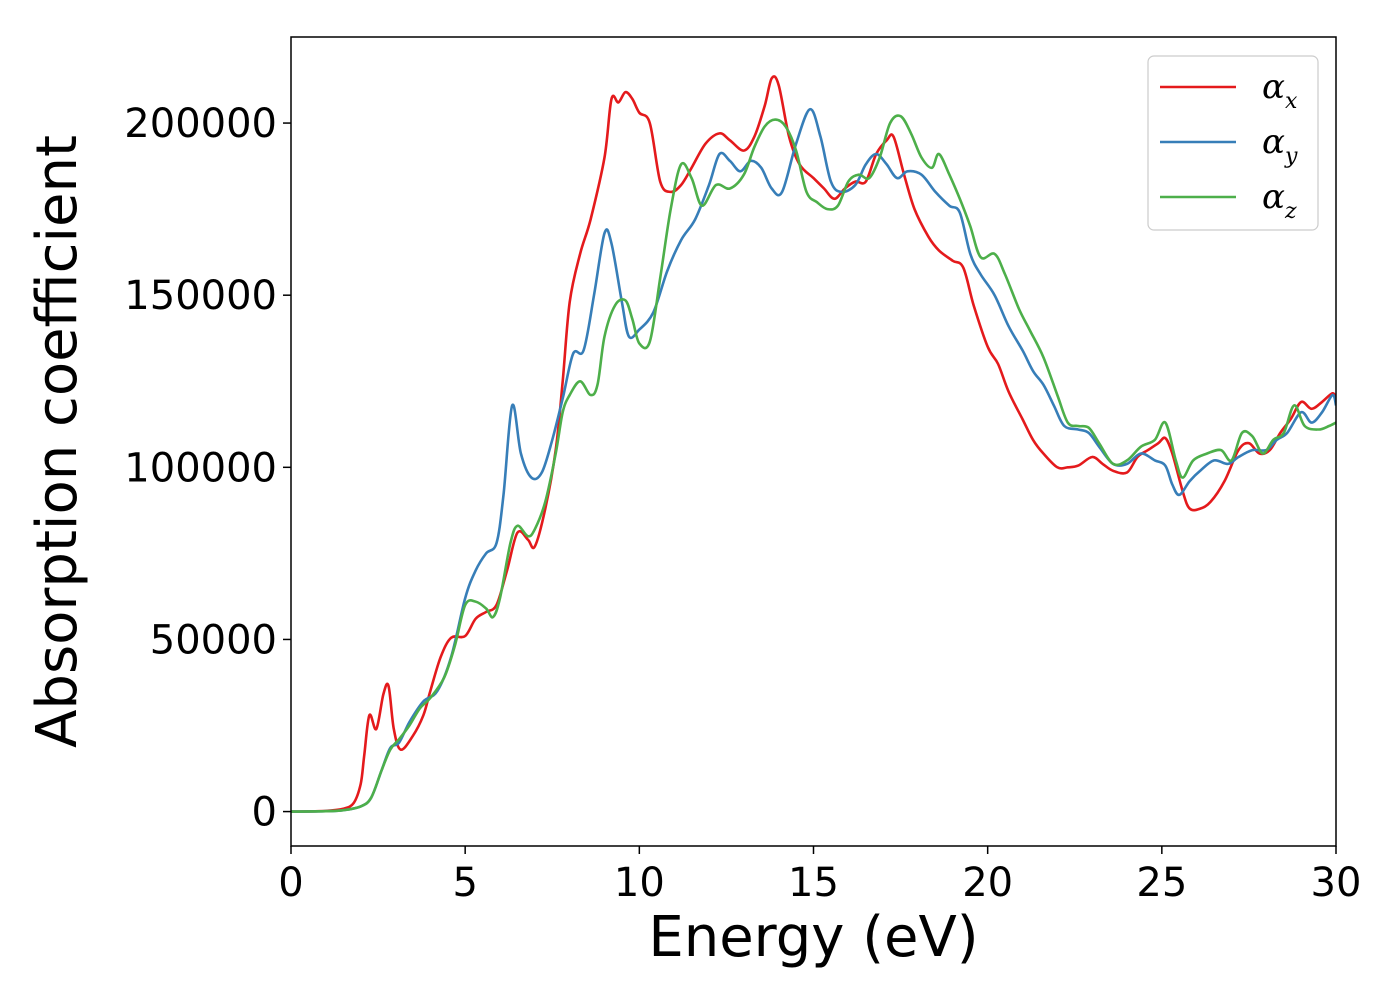 Image resolution: width=1400 pixels, height=1000 pixels. What do you see at coordinates (639, 883) in the screenshot?
I see `x-tick-label: 10` at bounding box center [639, 883].